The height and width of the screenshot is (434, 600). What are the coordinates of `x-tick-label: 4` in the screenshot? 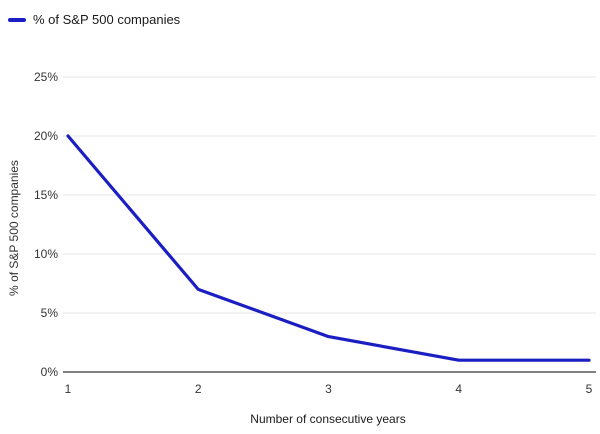 It's located at (459, 389).